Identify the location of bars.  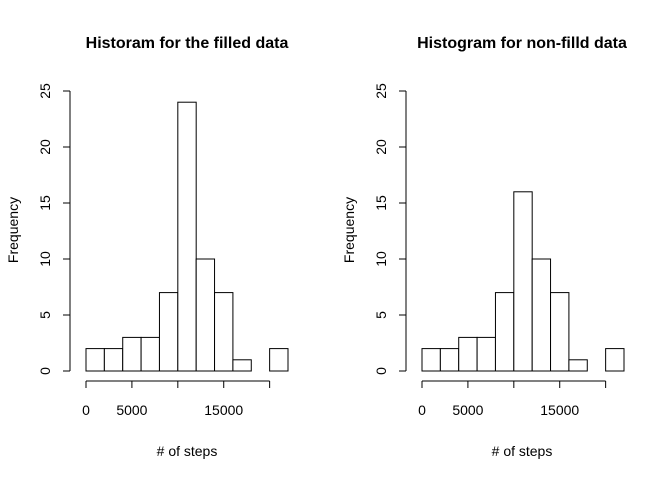
(523, 281).